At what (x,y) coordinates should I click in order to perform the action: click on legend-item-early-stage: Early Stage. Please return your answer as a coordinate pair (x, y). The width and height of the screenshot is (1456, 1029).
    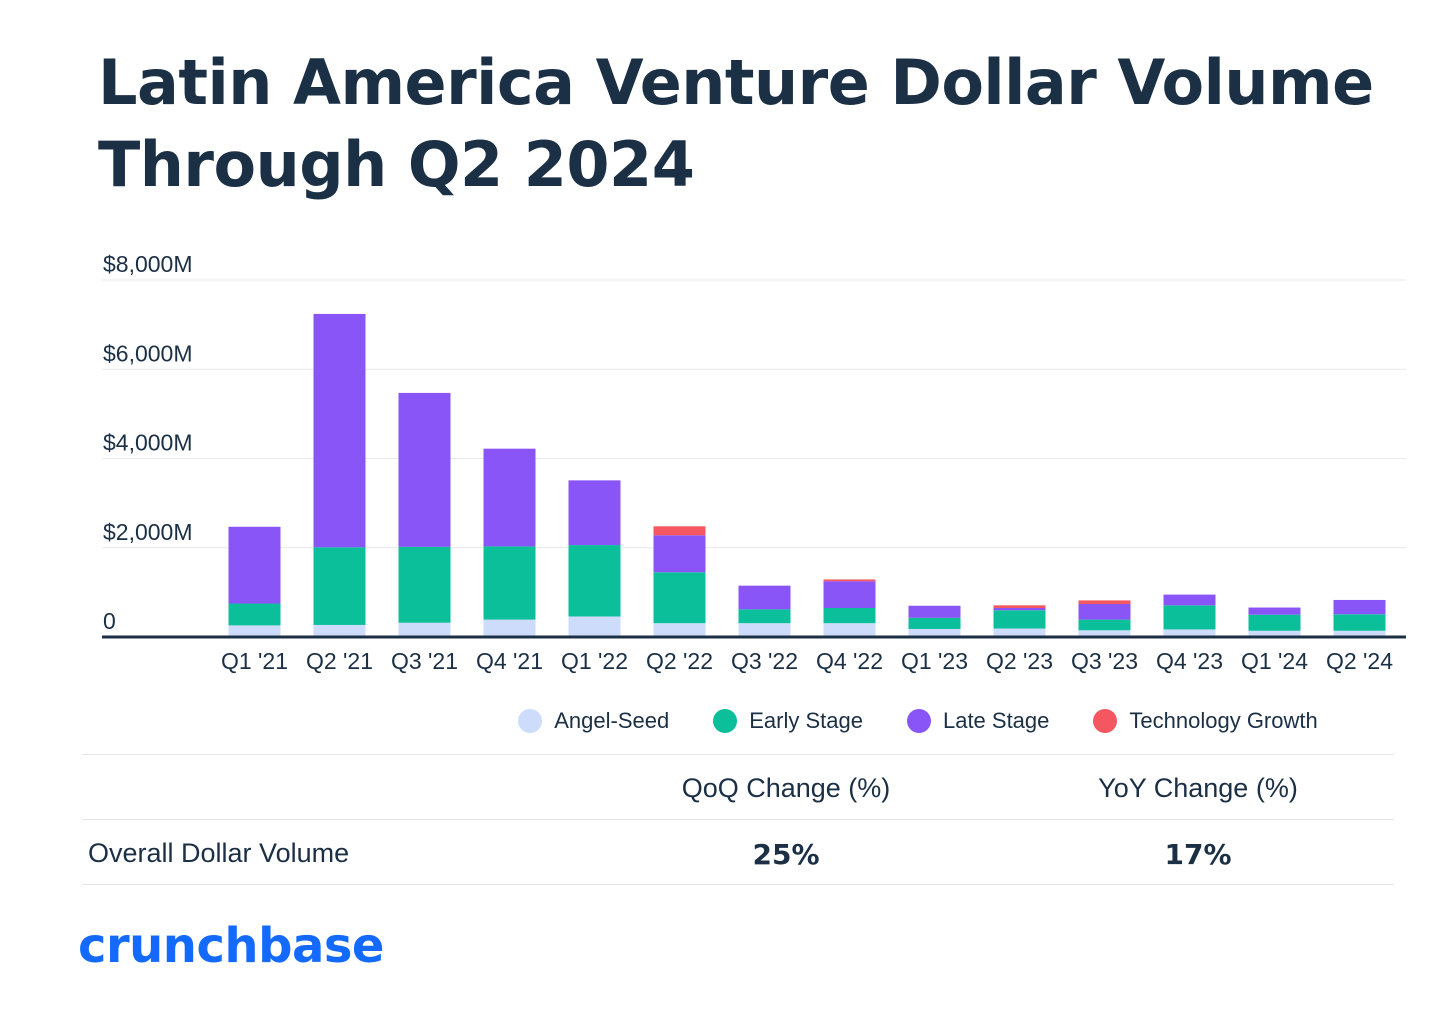
    Looking at the image, I should click on (779, 721).